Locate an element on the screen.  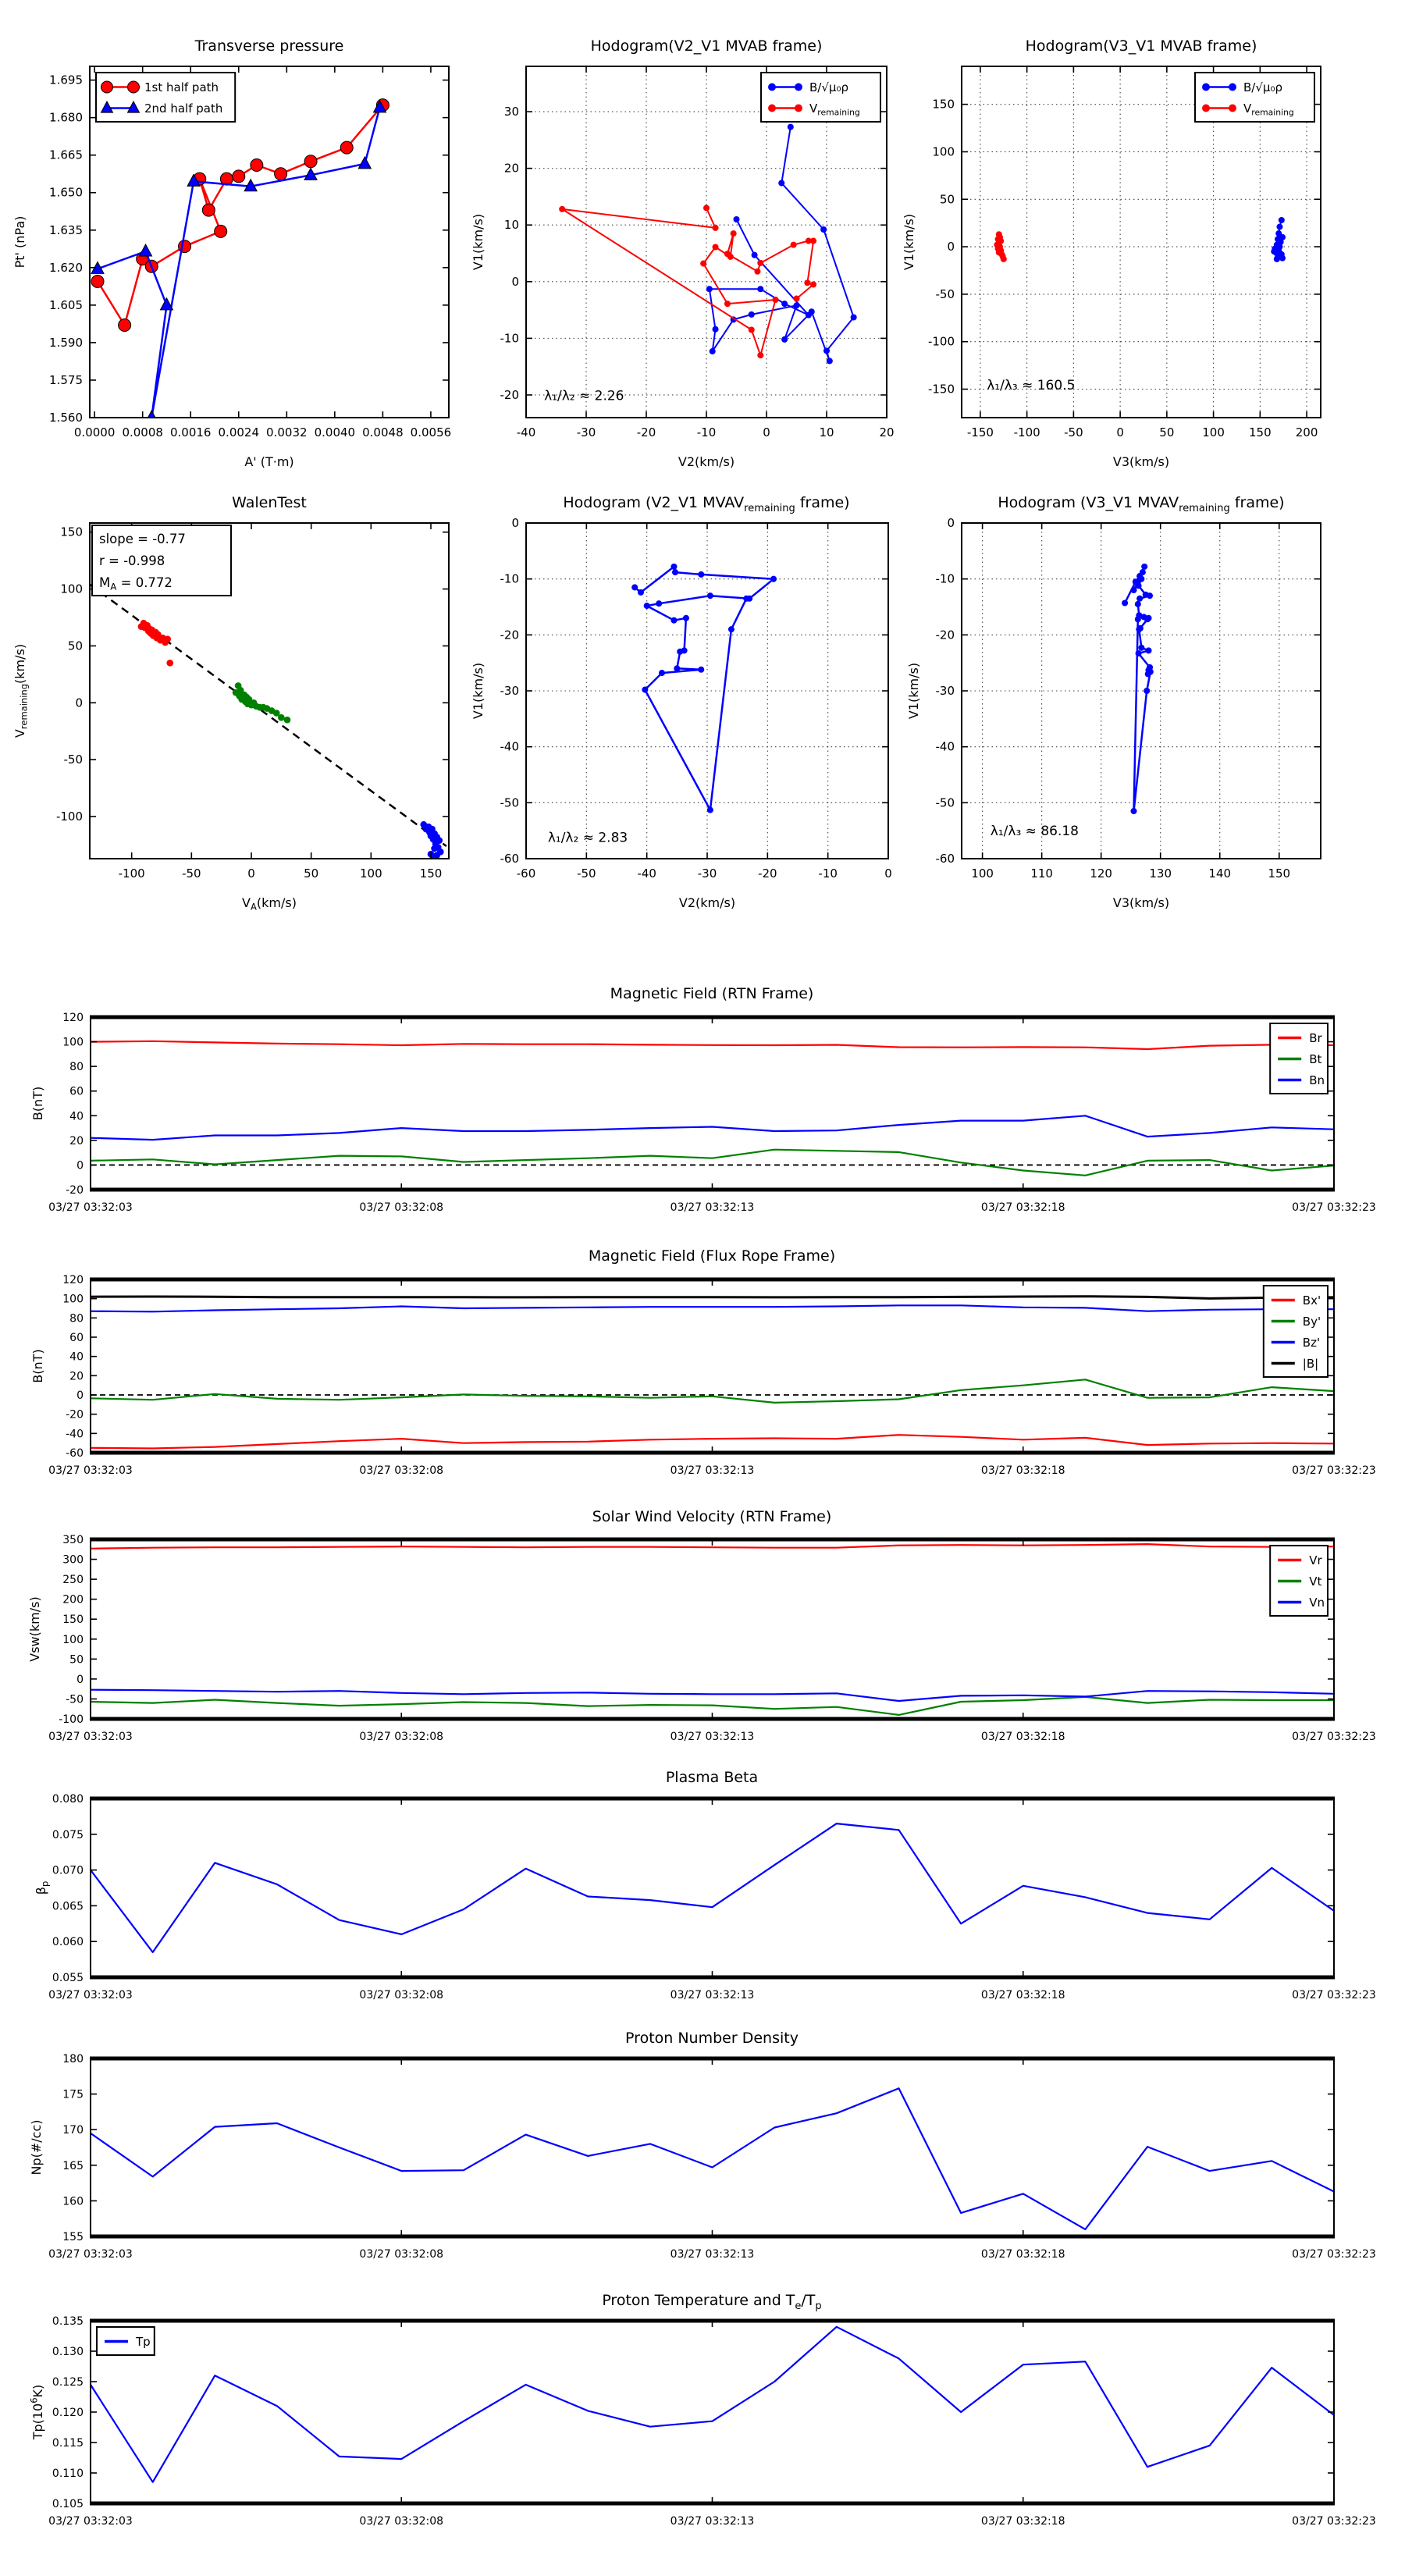
legend-label: Vn is located at coordinates (1317, 1603).